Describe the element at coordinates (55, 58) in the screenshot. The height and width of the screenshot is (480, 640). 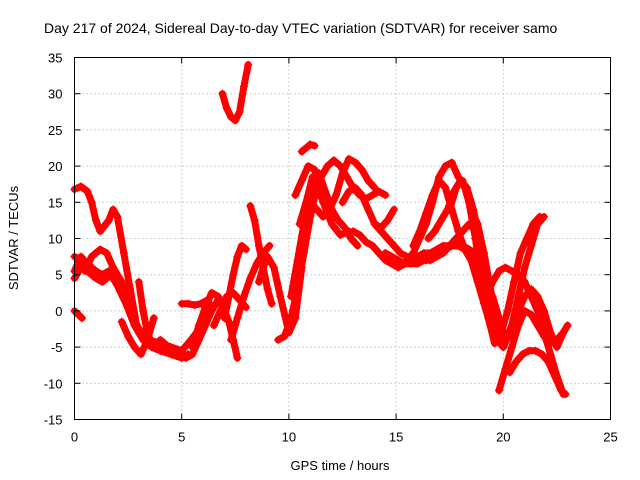
I see `y-tick-label: 35` at that location.